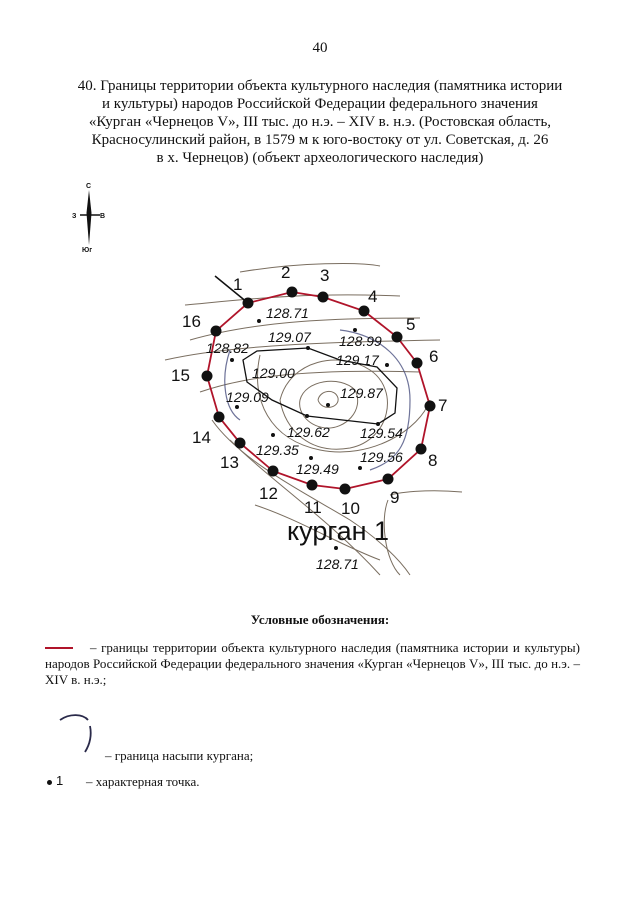  I want to click on point-label: 1, so click(237, 284).